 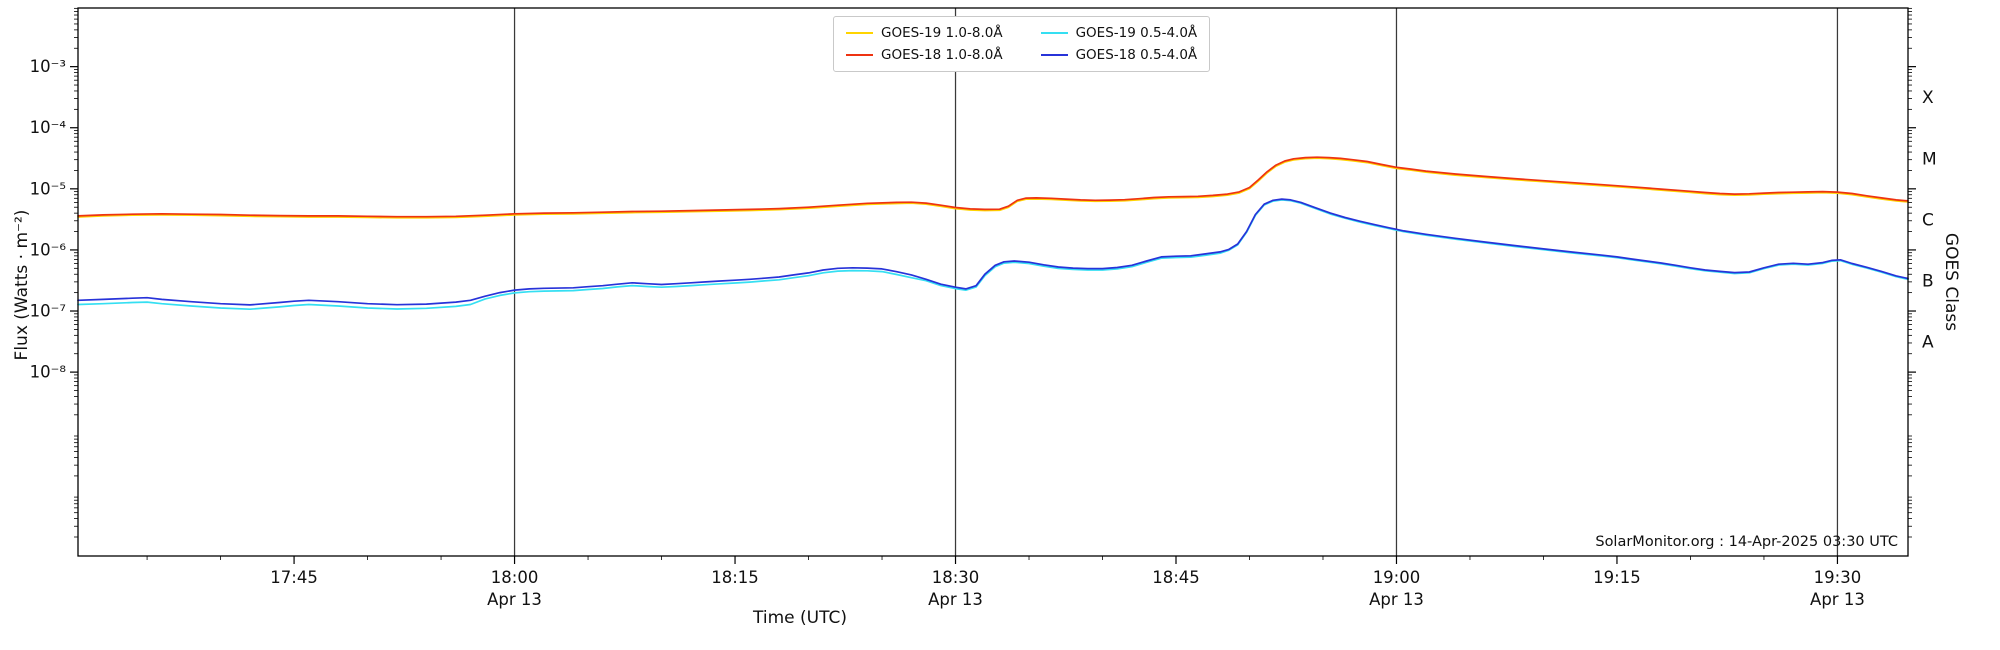 What do you see at coordinates (1928, 343) in the screenshot?
I see `goes-class-label-a: A` at bounding box center [1928, 343].